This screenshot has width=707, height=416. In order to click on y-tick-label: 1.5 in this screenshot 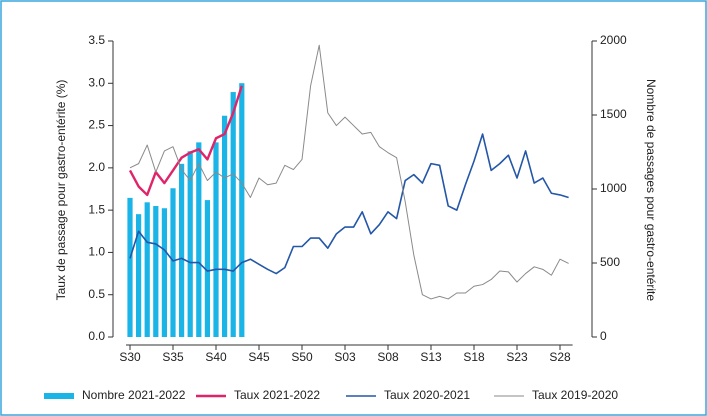, I will do `click(96, 209)`.